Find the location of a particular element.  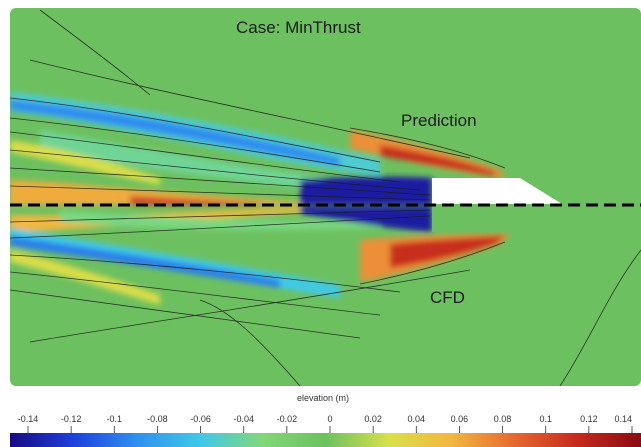

colorbar-tick-label: -0.04 is located at coordinates (243, 419).